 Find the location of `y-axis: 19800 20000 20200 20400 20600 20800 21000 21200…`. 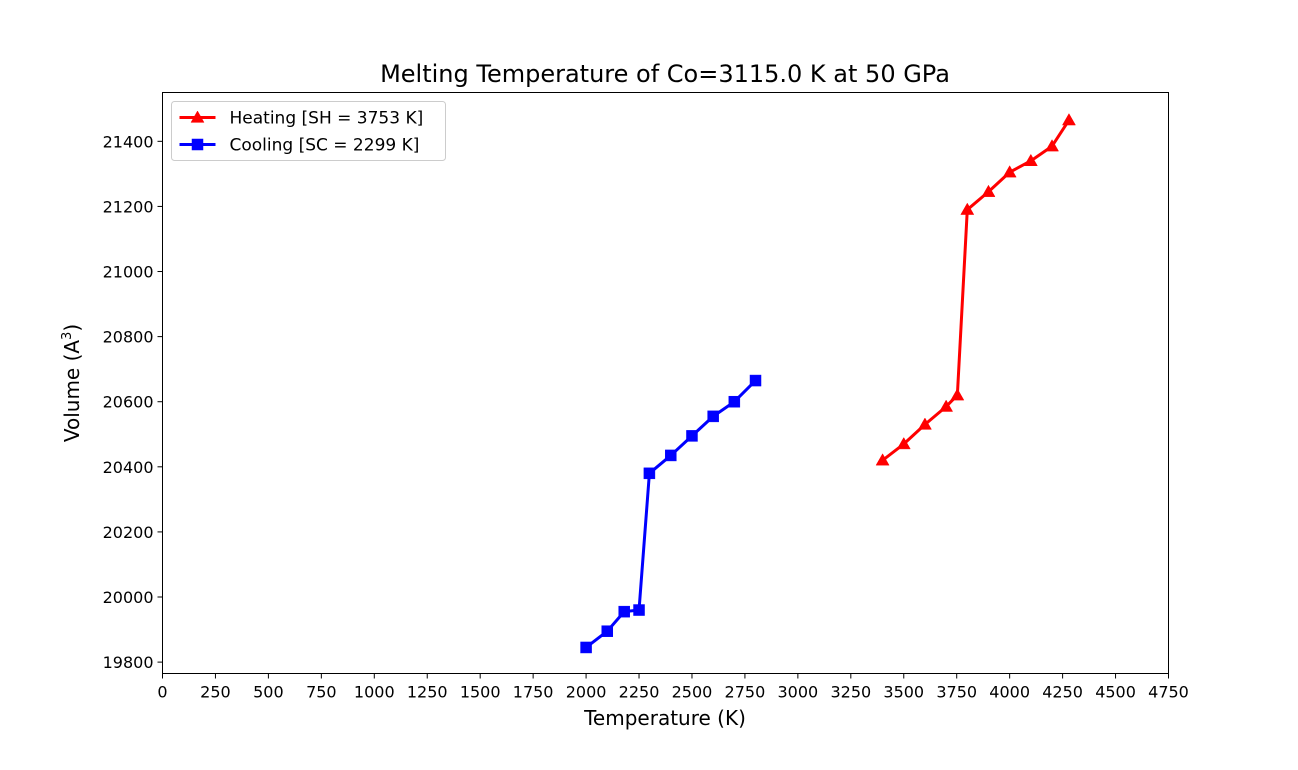

y-axis: 19800 20000 20200 20400 20600 20800 21000 21200… is located at coordinates (133, 402).